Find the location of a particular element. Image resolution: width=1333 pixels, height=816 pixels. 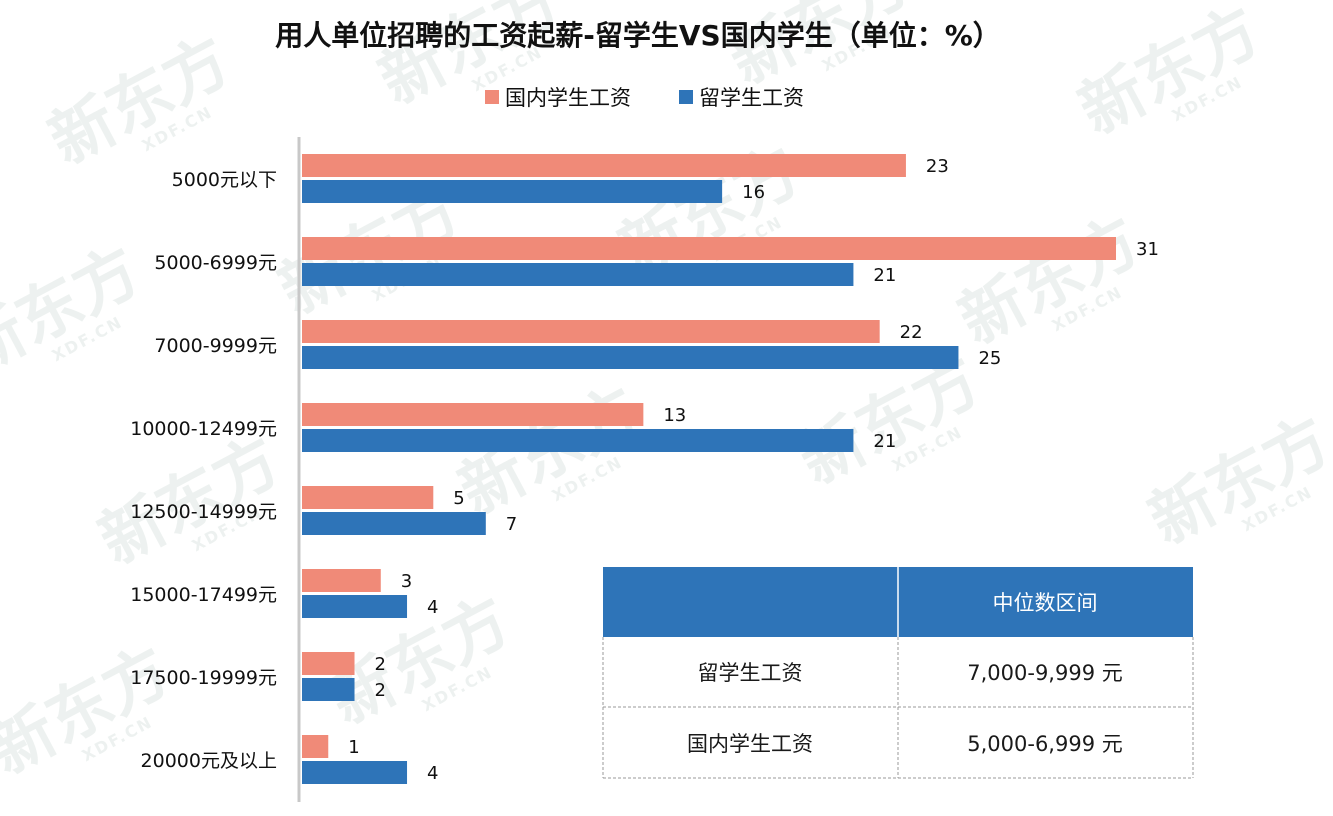

legend-label-domestic: 国内学生工资 is located at coordinates (568, 98).